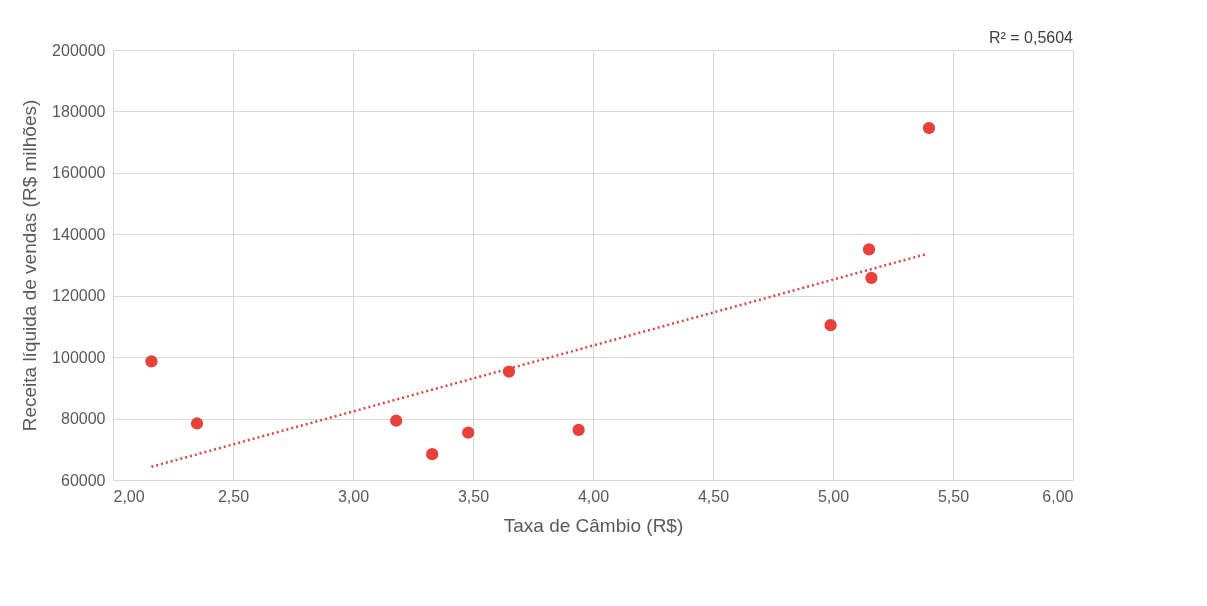  Describe the element at coordinates (79, 296) in the screenshot. I see `y-tick-label: 120000` at that location.